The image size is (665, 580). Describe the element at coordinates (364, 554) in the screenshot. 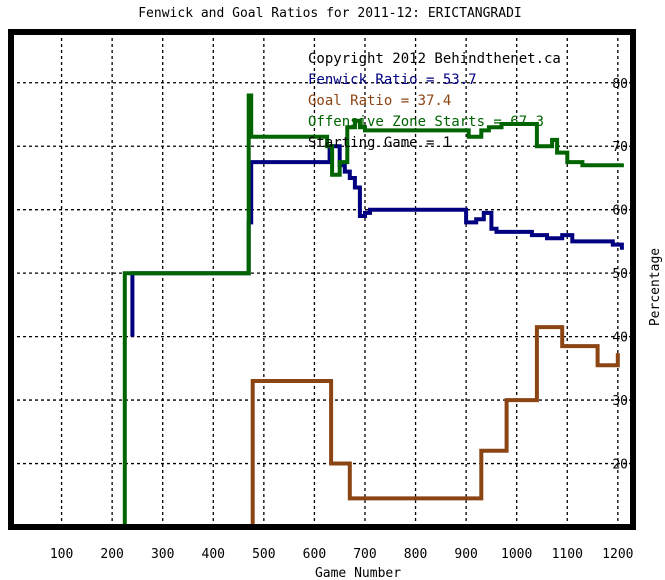

I see `x-tick-label: 700` at that location.